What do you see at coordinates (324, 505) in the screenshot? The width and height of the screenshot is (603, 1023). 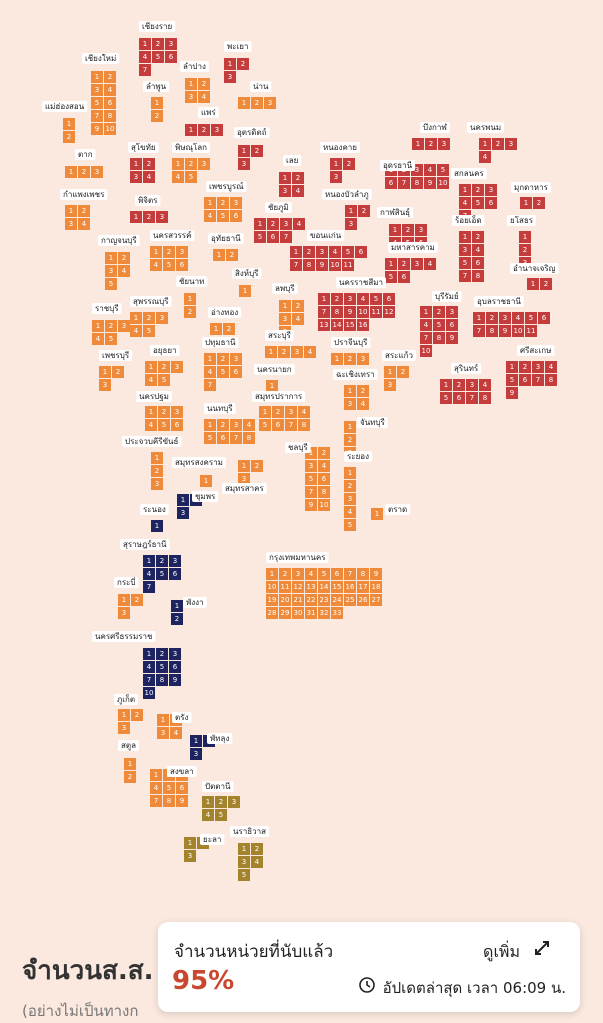 I see `seat-number: 10` at bounding box center [324, 505].